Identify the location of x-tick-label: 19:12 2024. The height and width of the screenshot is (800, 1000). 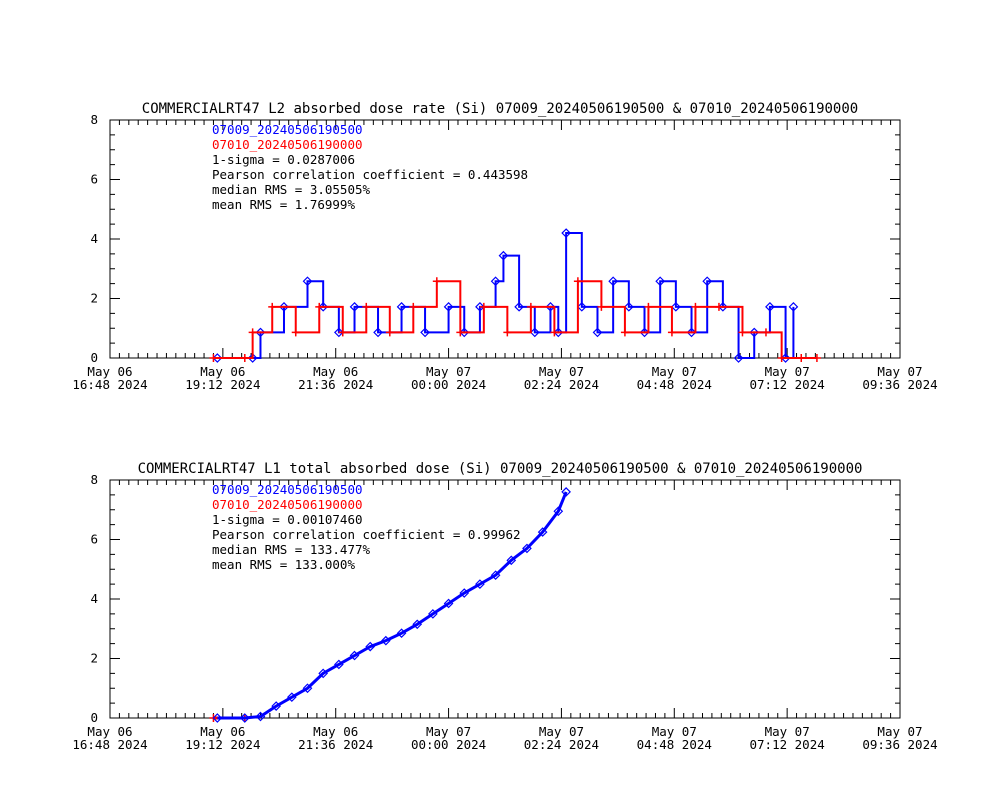
(222, 744).